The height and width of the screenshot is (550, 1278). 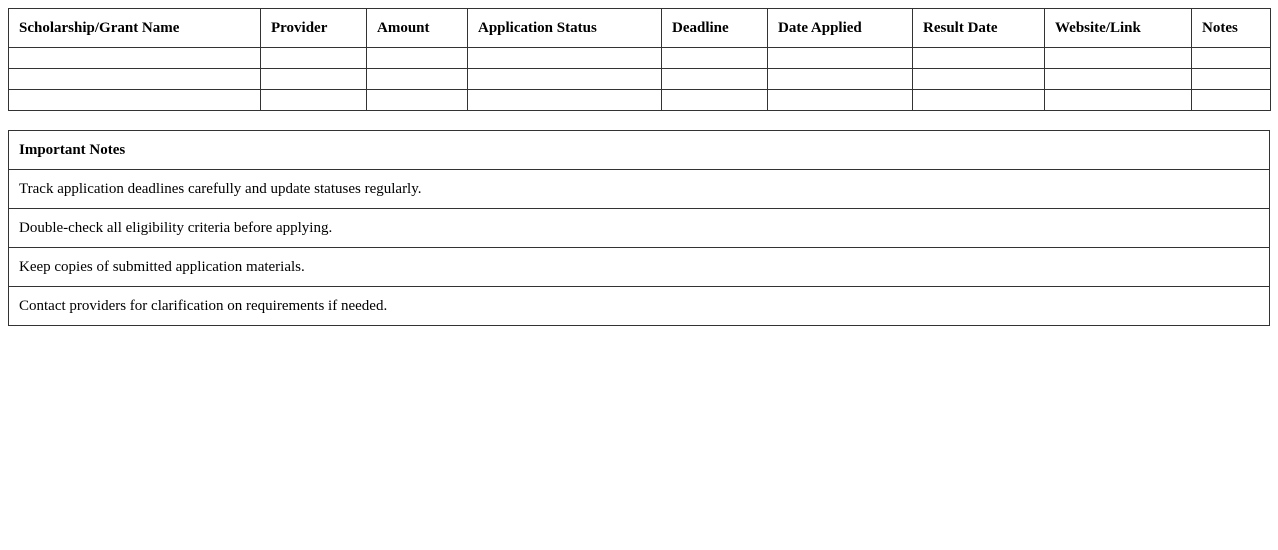 What do you see at coordinates (840, 28) in the screenshot?
I see `col-header-date-applied: Date Applied` at bounding box center [840, 28].